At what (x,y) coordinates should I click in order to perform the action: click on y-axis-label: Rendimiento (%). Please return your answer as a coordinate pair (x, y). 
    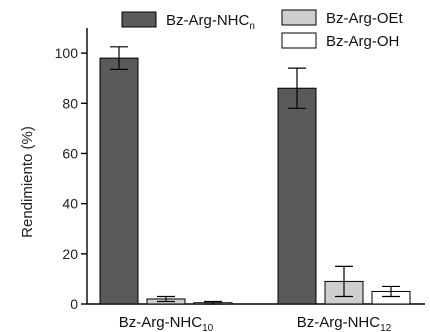
    Looking at the image, I should click on (27, 182).